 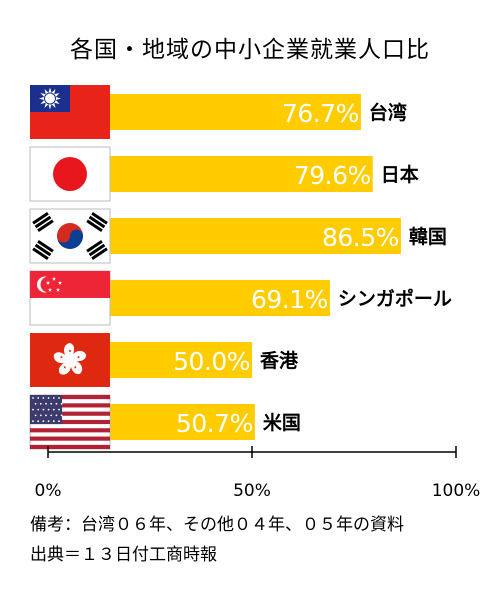 I want to click on chart-title: 各国・地域の中小企業就業人口比, so click(x=250, y=50).